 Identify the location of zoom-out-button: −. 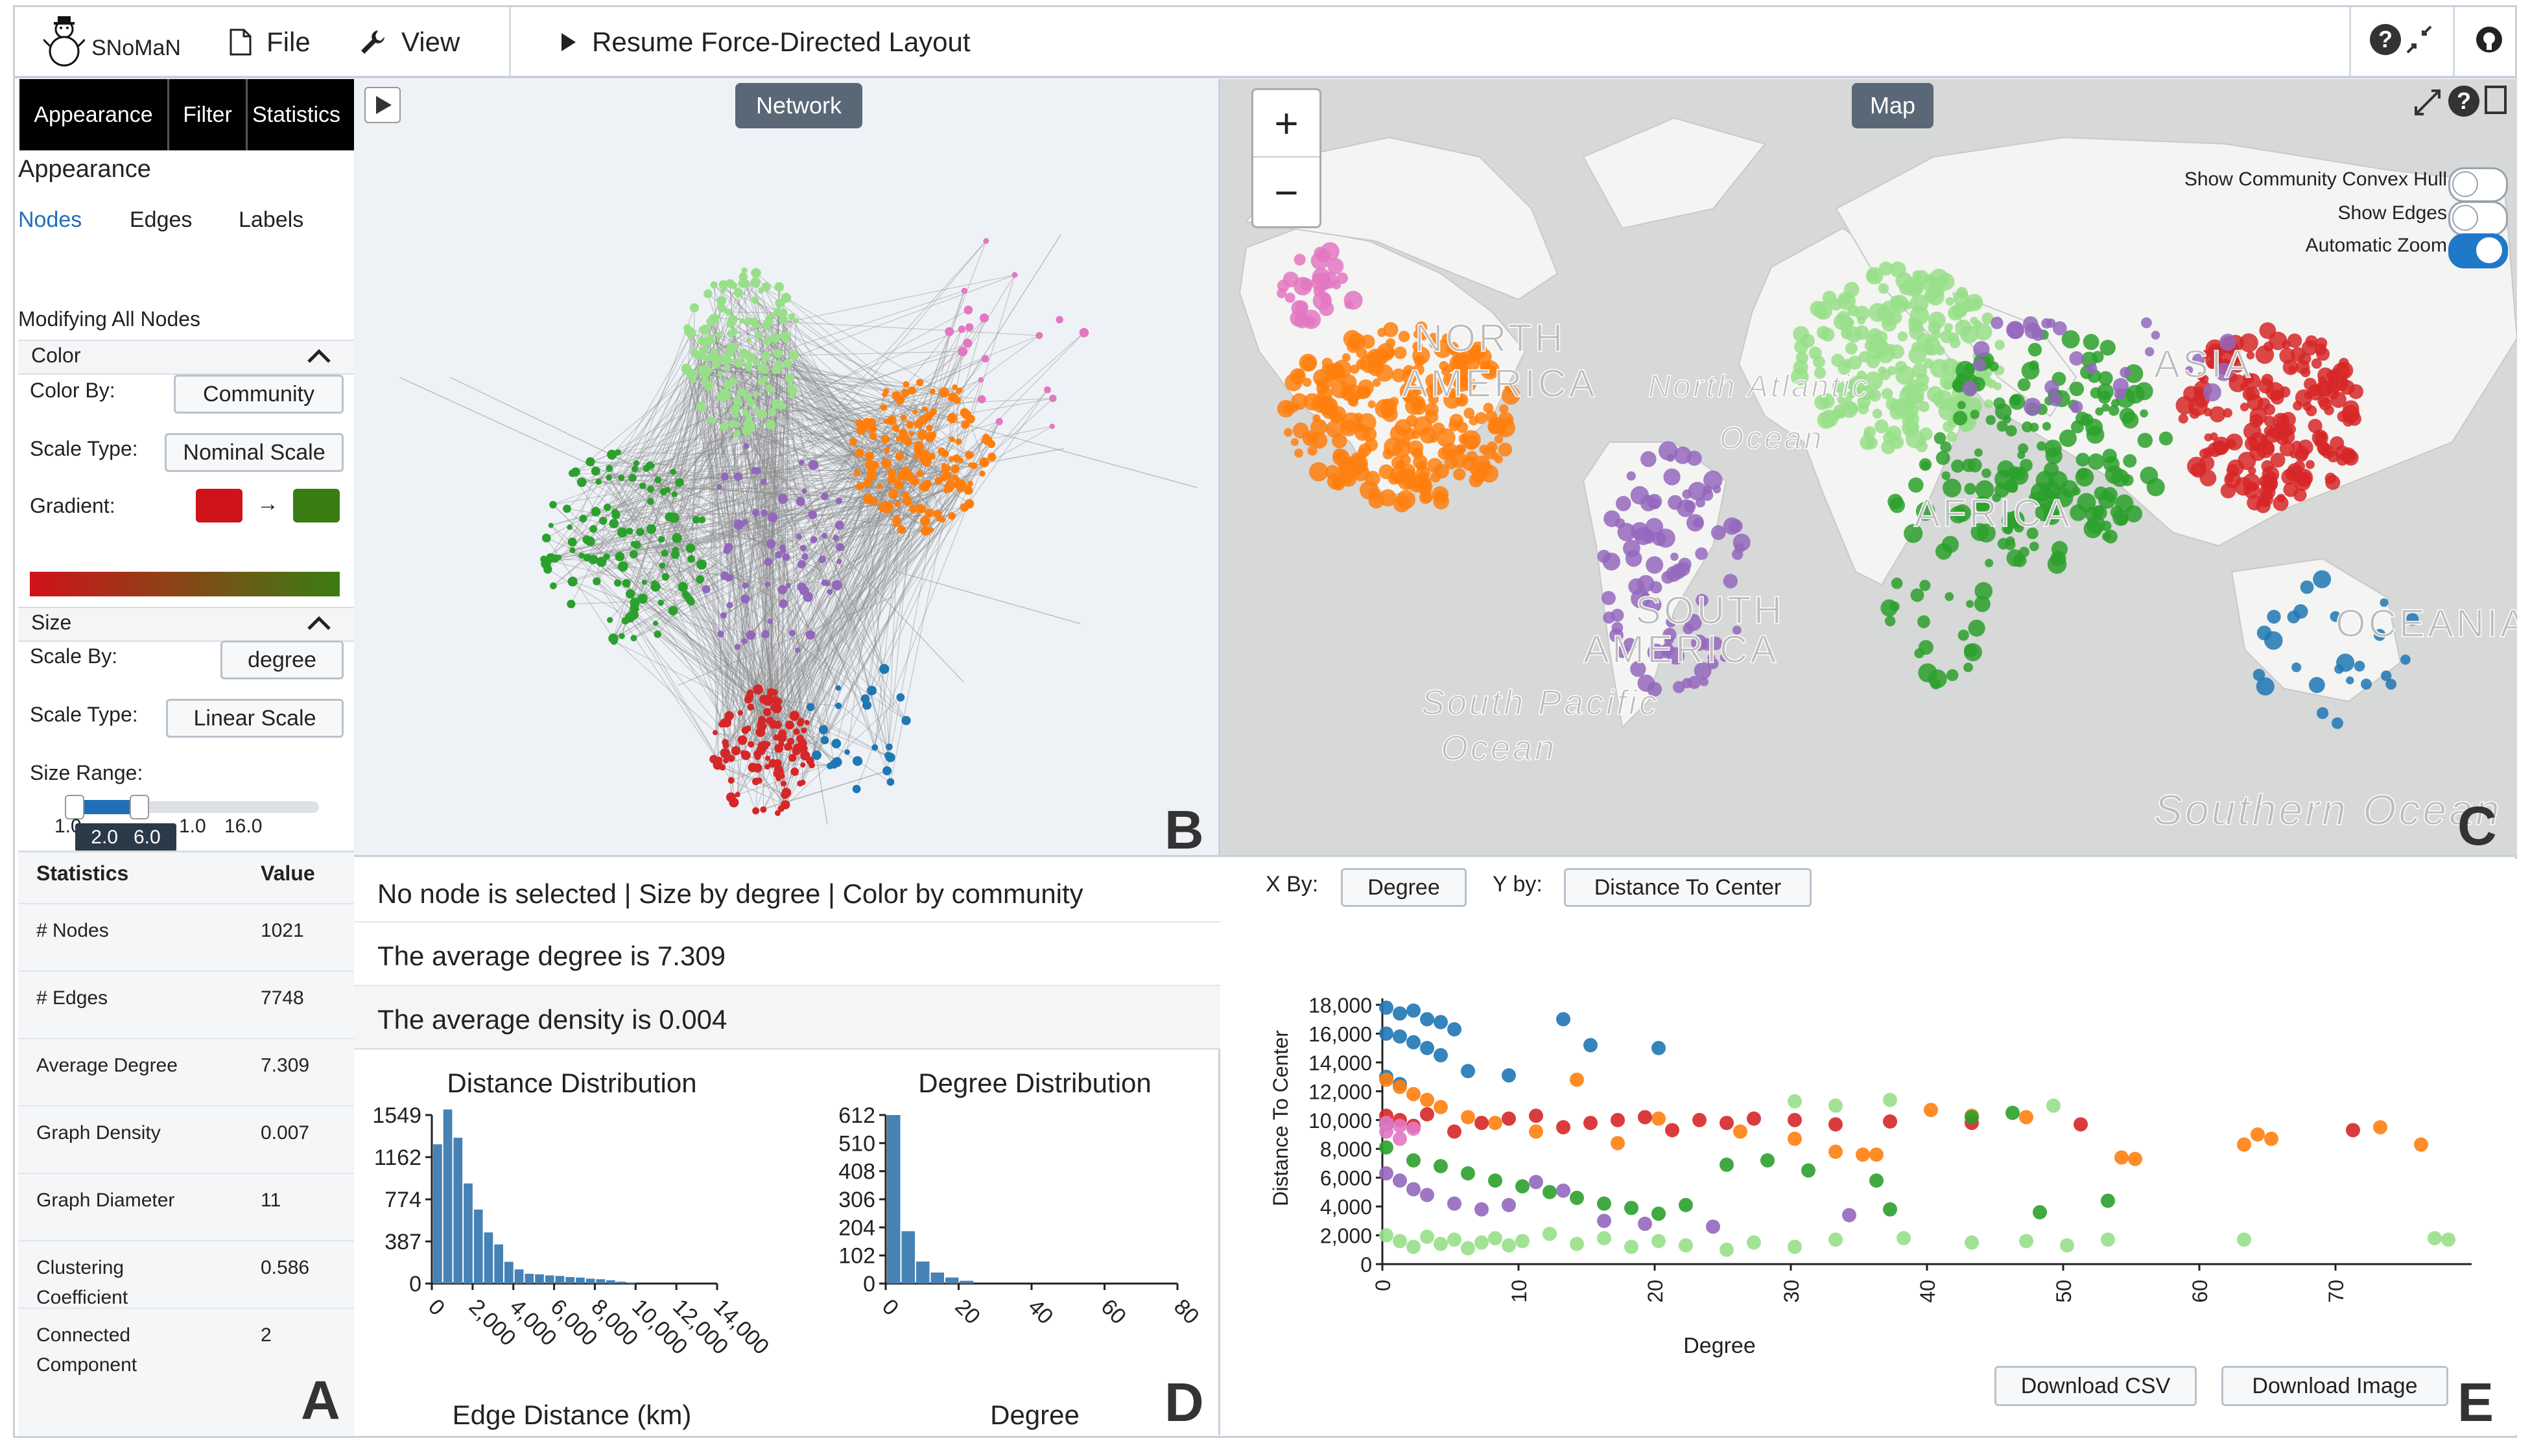
(1286, 193).